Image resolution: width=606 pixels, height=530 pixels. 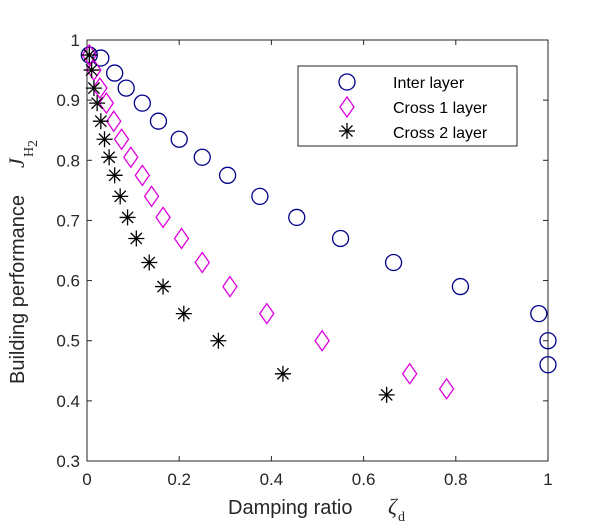 What do you see at coordinates (16, 162) in the screenshot?
I see `y-axis-symbol: J` at bounding box center [16, 162].